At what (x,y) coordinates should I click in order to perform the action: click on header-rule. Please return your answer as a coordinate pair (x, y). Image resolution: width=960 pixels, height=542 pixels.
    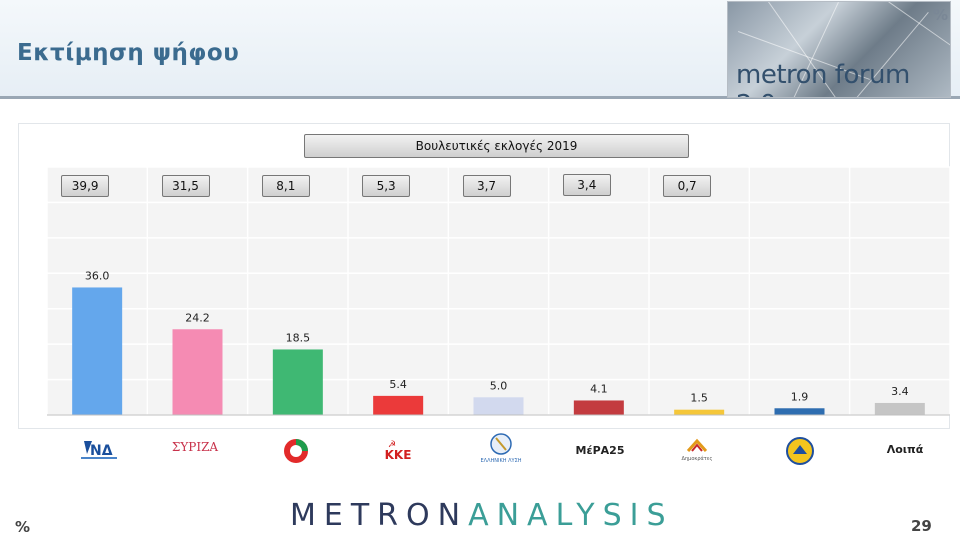
    Looking at the image, I should click on (480, 97).